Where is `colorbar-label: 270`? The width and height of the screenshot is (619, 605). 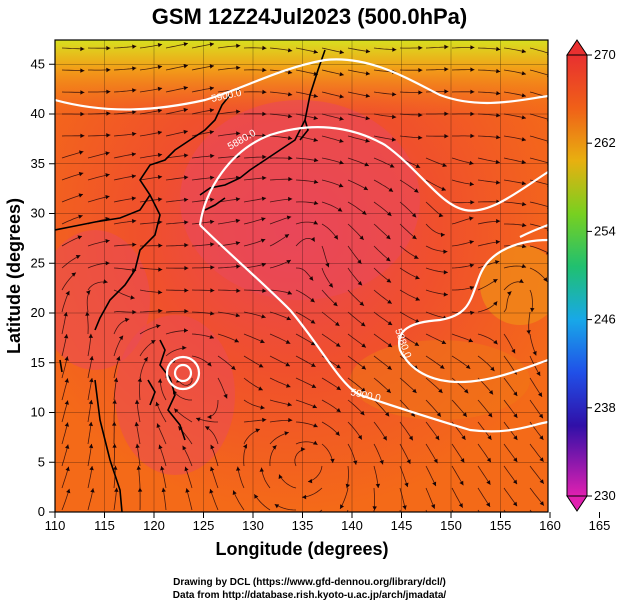
colorbar-label: 270 is located at coordinates (605, 54).